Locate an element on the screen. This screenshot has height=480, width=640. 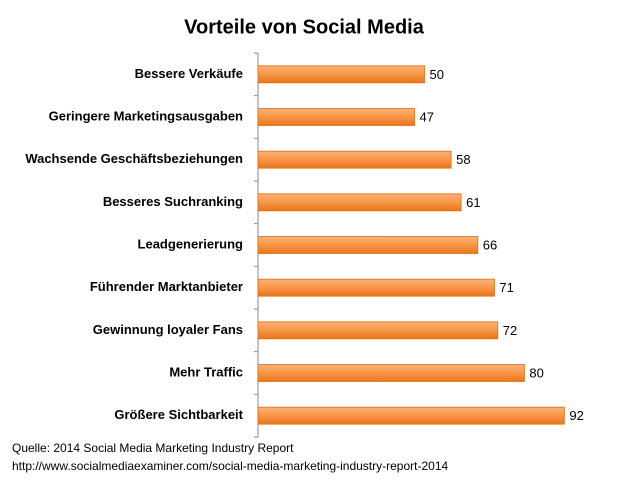
y-tick-label: Führender Marktanbieter is located at coordinates (166, 286).